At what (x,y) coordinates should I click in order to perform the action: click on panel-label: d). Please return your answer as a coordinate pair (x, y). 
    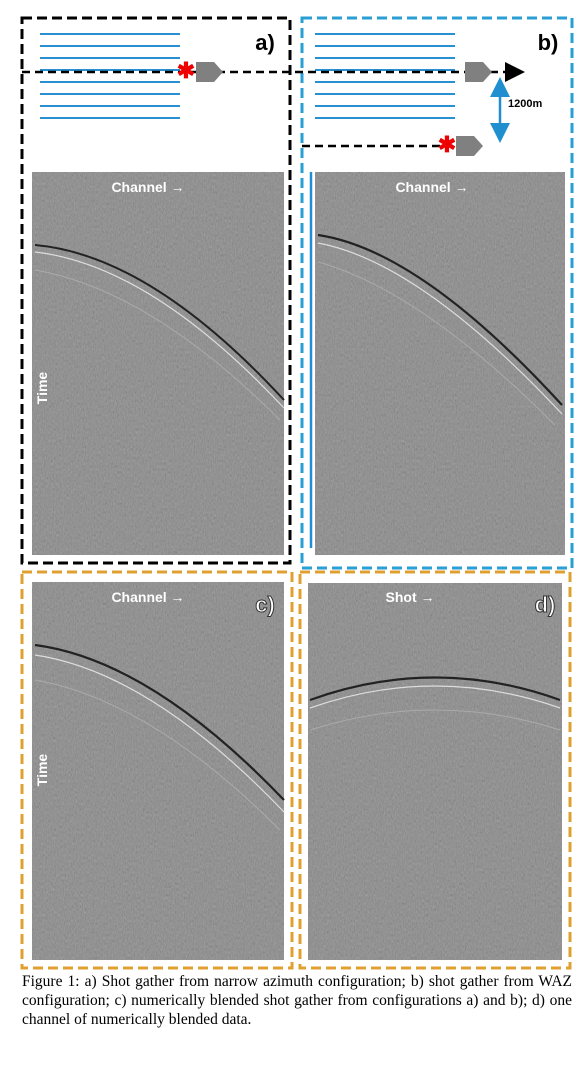
    Looking at the image, I should click on (545, 604).